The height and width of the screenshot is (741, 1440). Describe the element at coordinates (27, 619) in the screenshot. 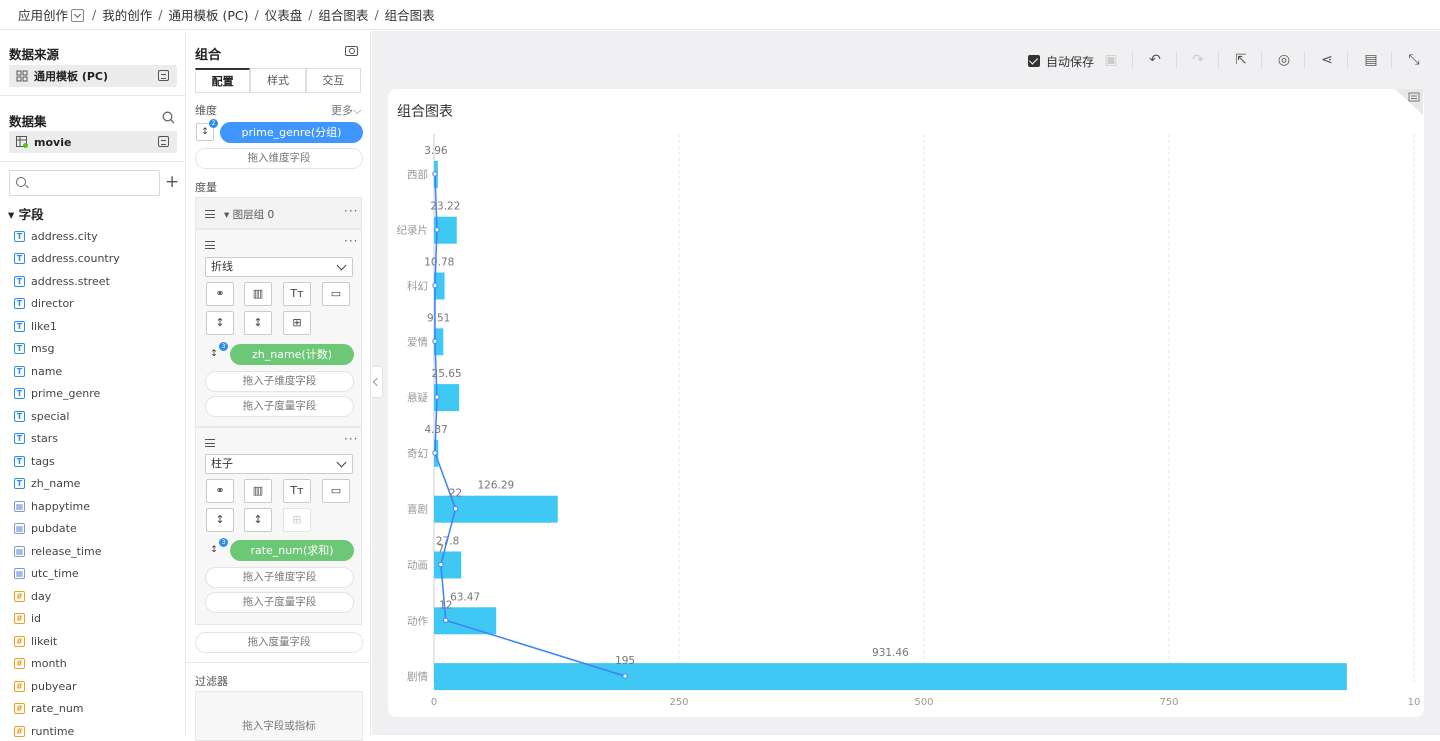

I see `field-item: # id` at that location.